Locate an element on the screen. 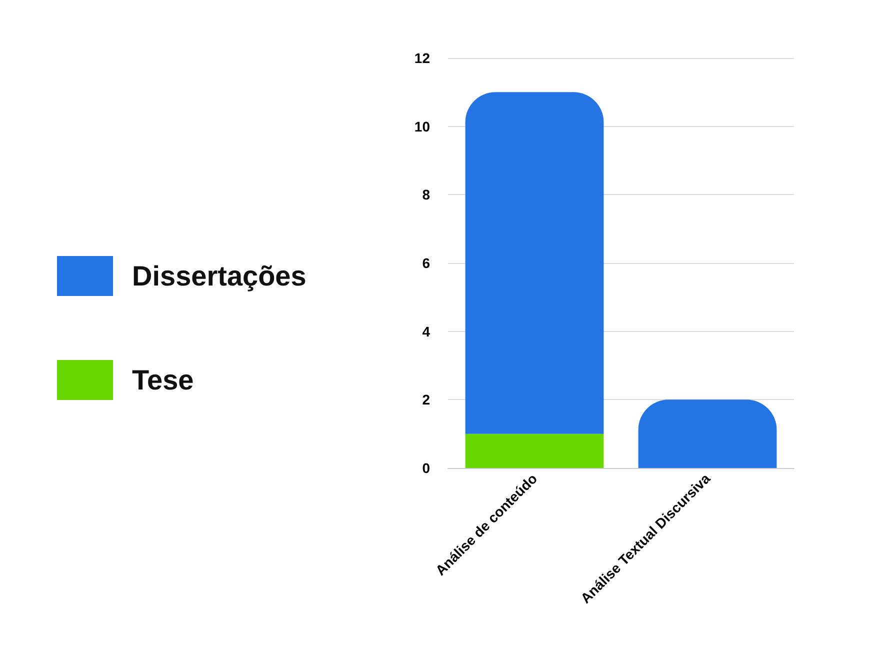 This screenshot has width=879, height=659. y-tick-label: 6 is located at coordinates (426, 263).